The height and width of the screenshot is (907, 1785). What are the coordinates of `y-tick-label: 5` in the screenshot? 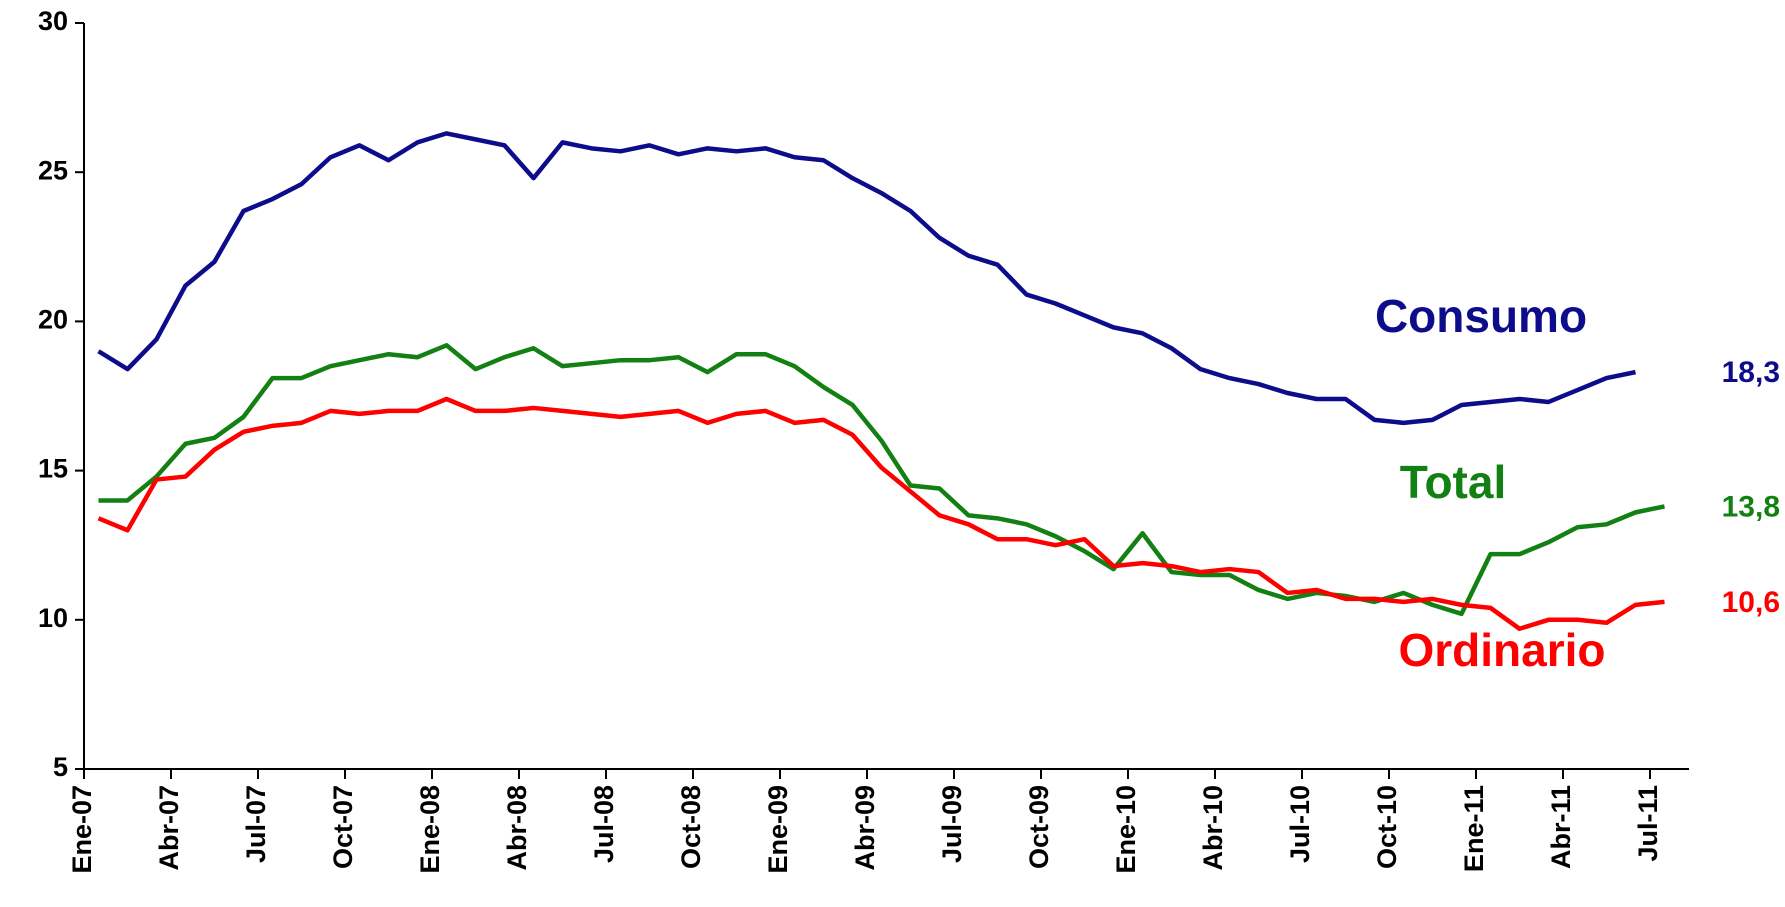 It's located at (60, 767).